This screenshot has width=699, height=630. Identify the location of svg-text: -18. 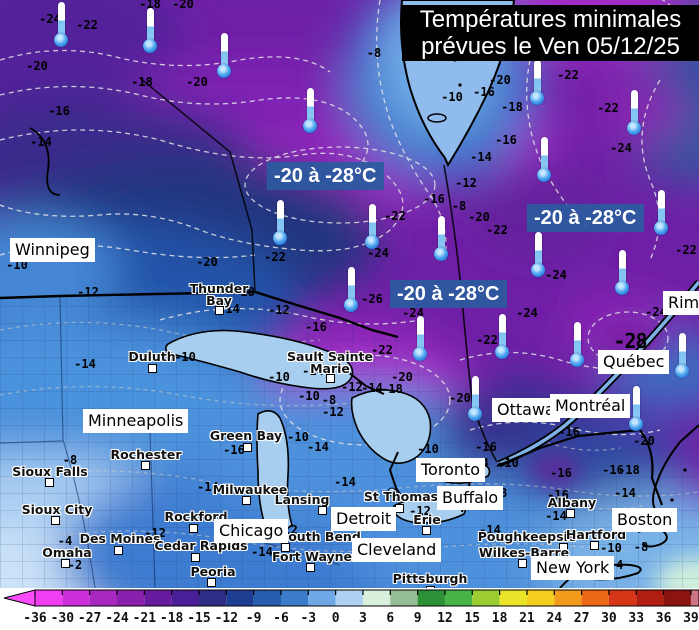
(172, 618).